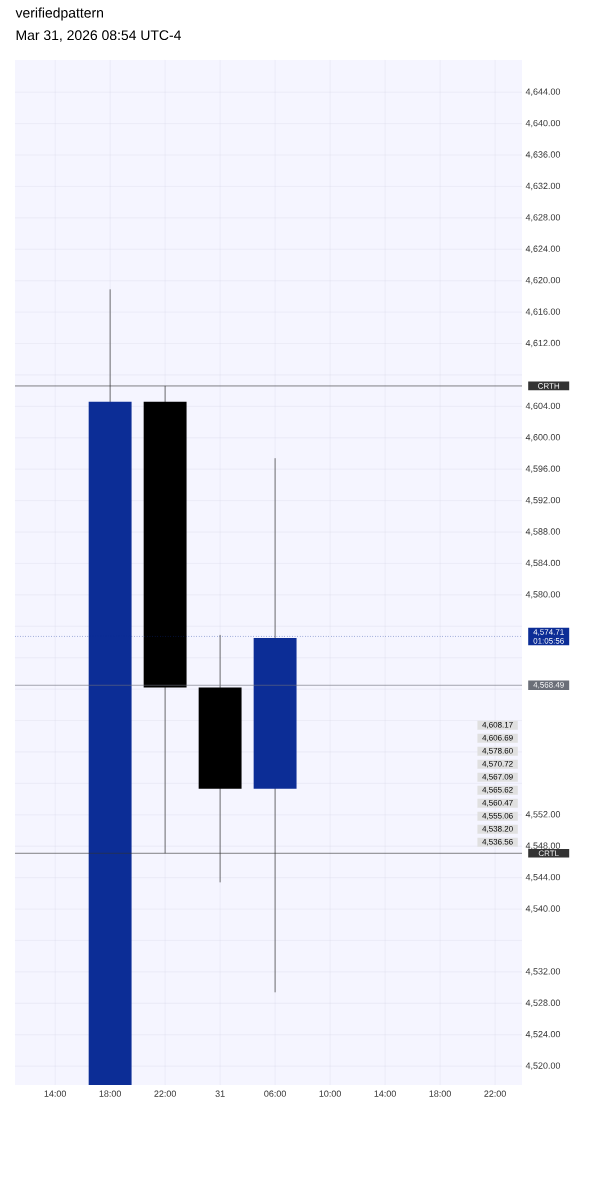  Describe the element at coordinates (543, 532) in the screenshot. I see `y-tick-label: 4,588.00` at that location.